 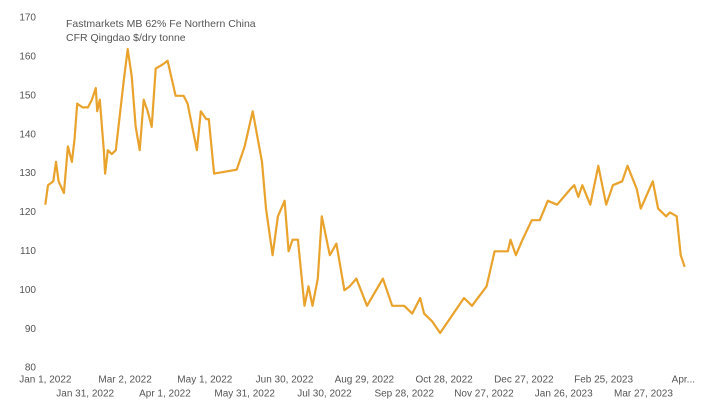 What do you see at coordinates (524, 380) in the screenshot?
I see `x-tick-label: Dec 27, 2022` at bounding box center [524, 380].